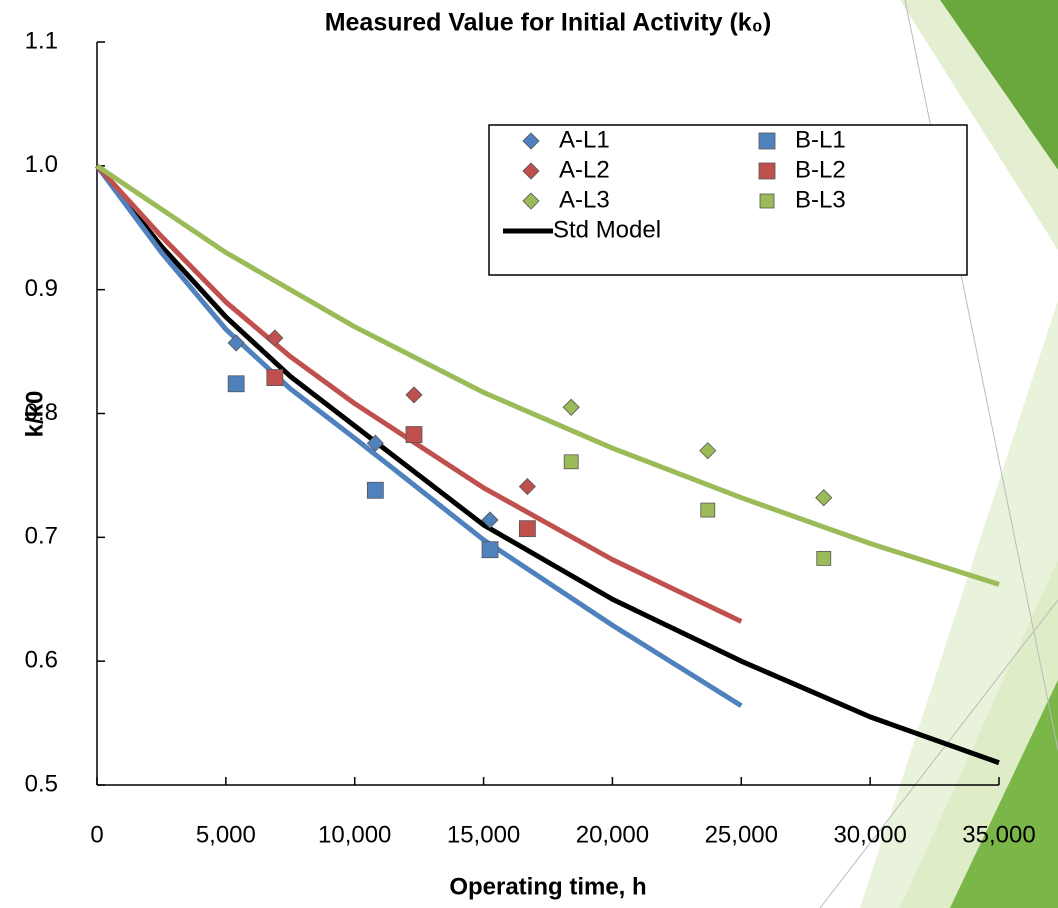 This screenshot has height=908, width=1058. I want to click on legend-box, so click(728, 200).